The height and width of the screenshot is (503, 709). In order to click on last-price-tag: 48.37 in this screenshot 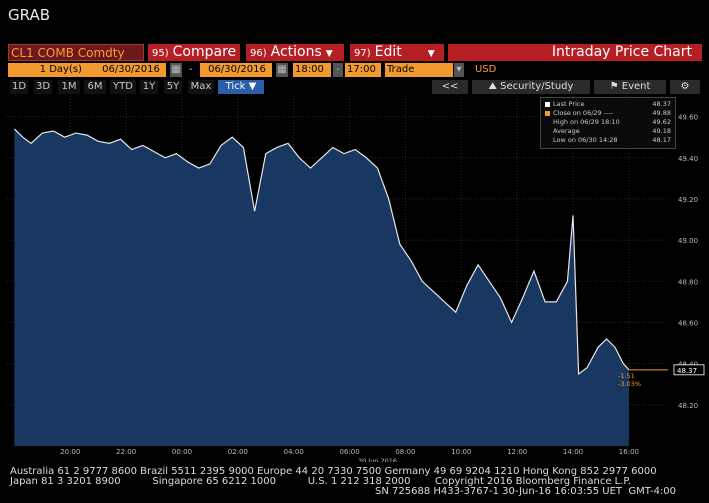, I will do `click(687, 371)`.